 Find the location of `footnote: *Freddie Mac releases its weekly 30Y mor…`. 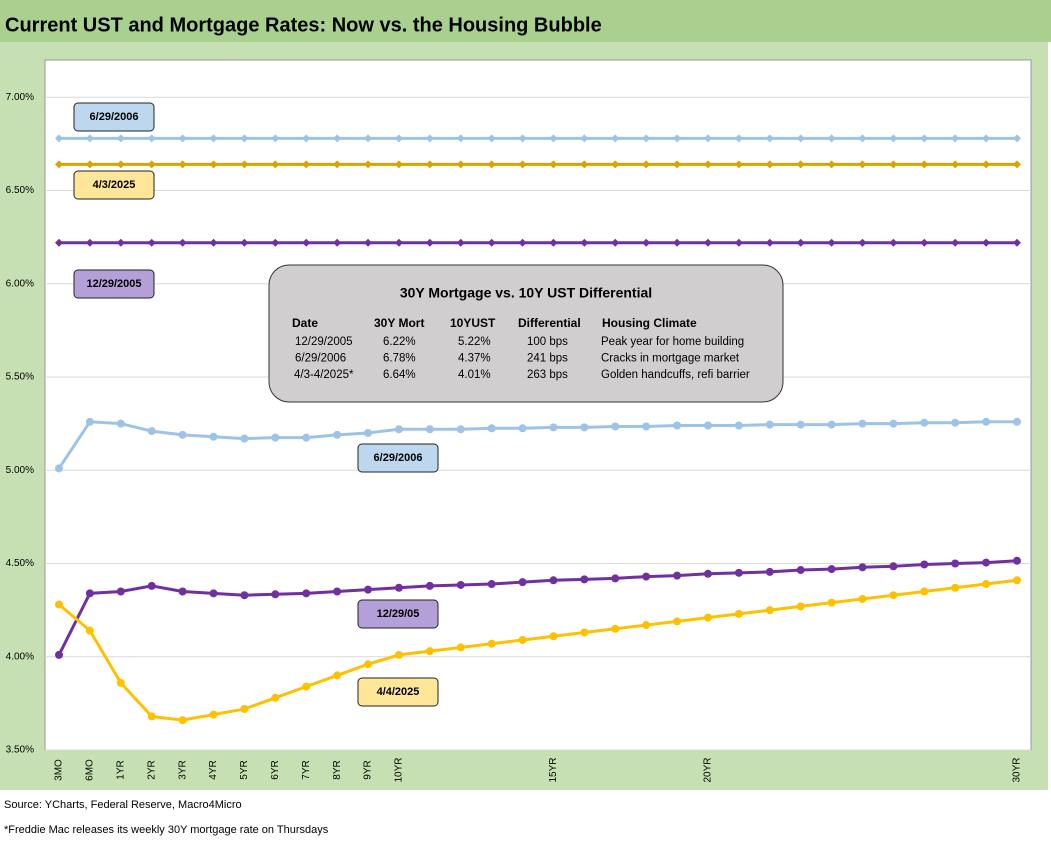

footnote: *Freddie Mac releases its weekly 30Y mor… is located at coordinates (166, 830).